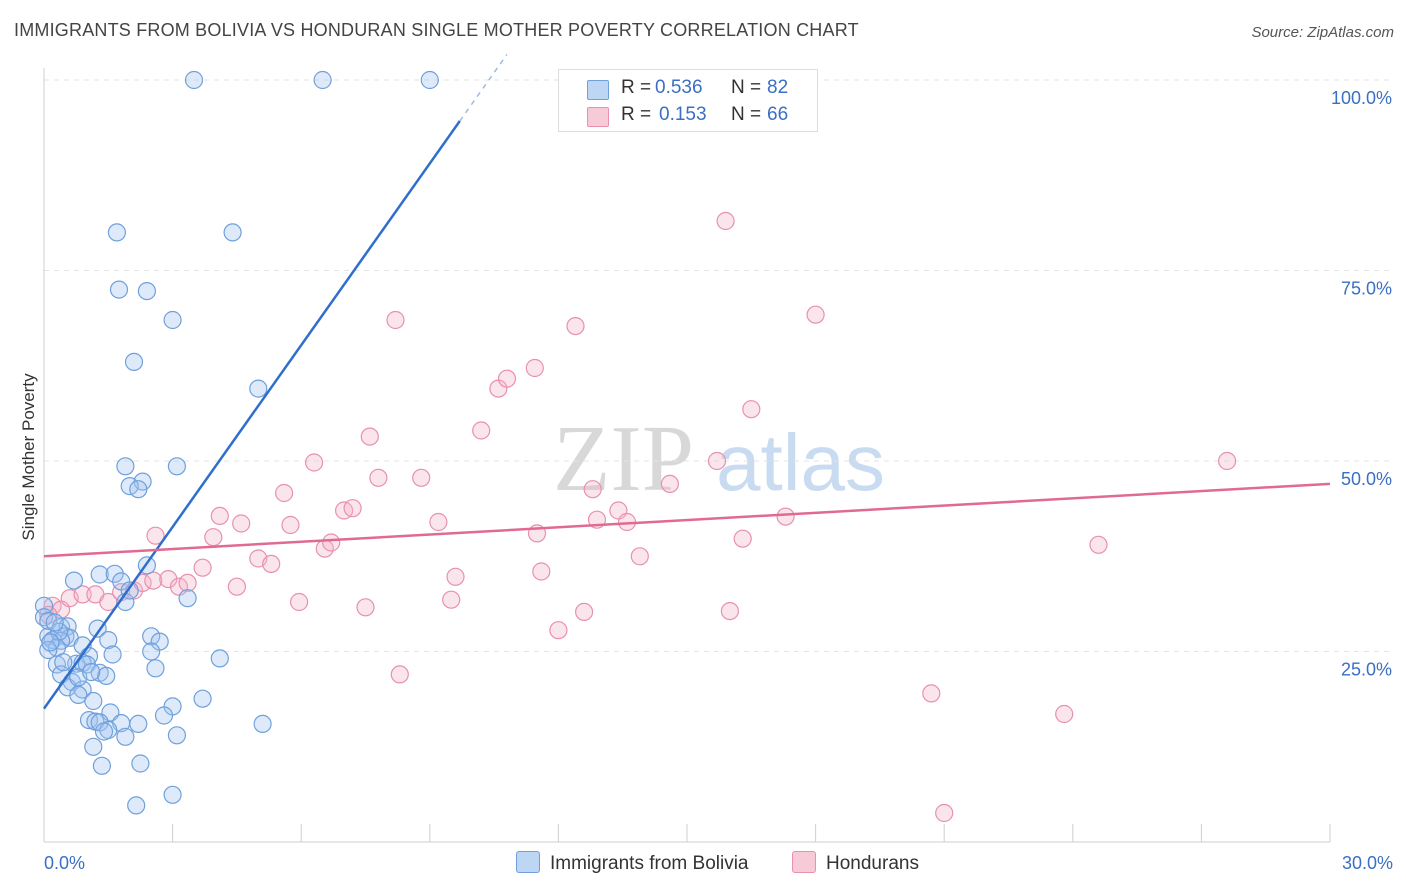 This screenshot has width=1406, height=892. I want to click on legend-n-value: 66, so click(778, 114).